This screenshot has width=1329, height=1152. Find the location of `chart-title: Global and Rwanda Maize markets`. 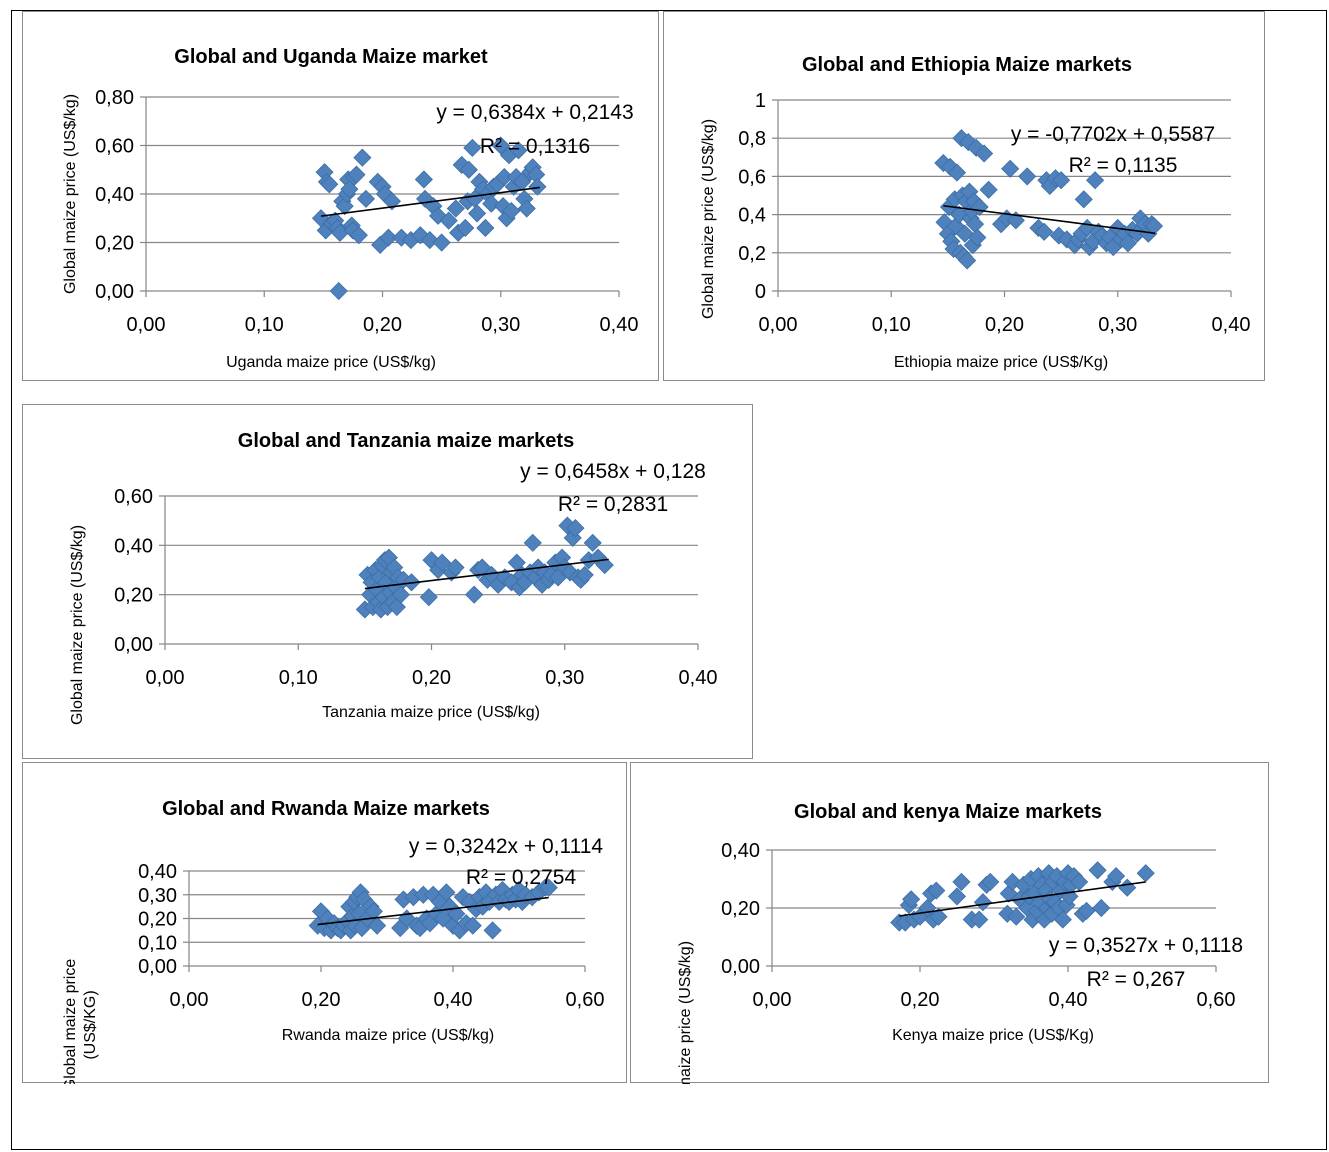

chart-title: Global and Rwanda Maize markets is located at coordinates (326, 809).